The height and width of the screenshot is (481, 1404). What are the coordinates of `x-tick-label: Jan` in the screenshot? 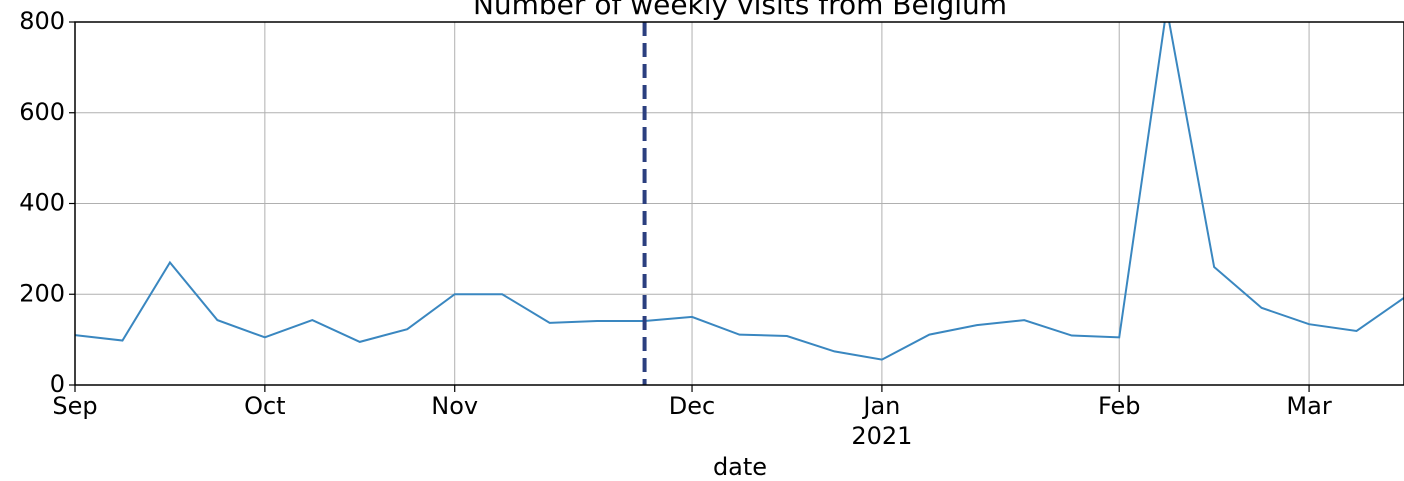 It's located at (880, 406).